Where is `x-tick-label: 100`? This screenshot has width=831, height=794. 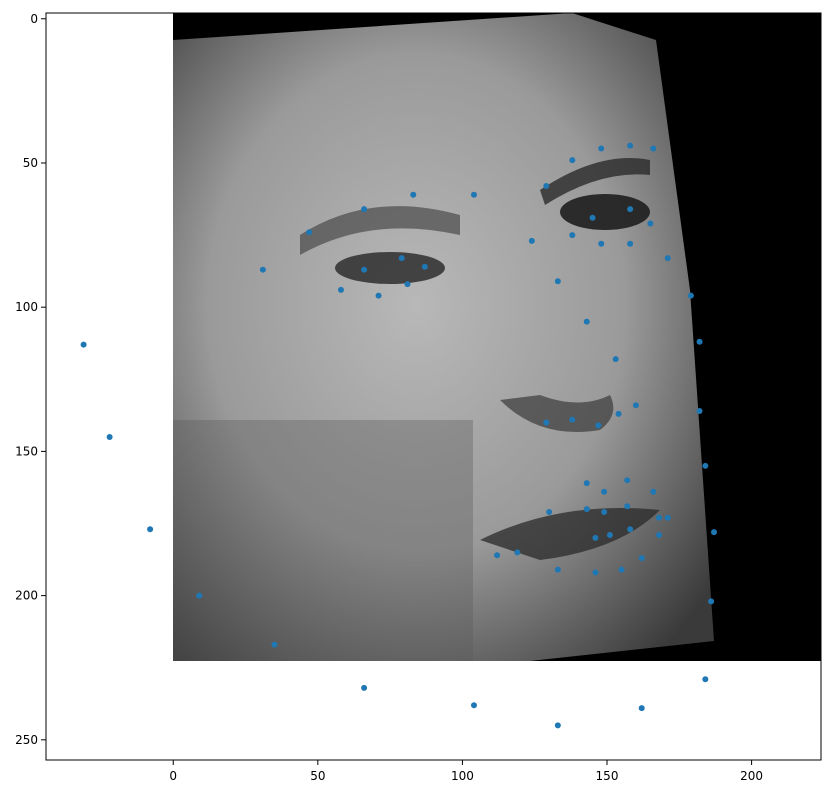 x-tick-label: 100 is located at coordinates (462, 776).